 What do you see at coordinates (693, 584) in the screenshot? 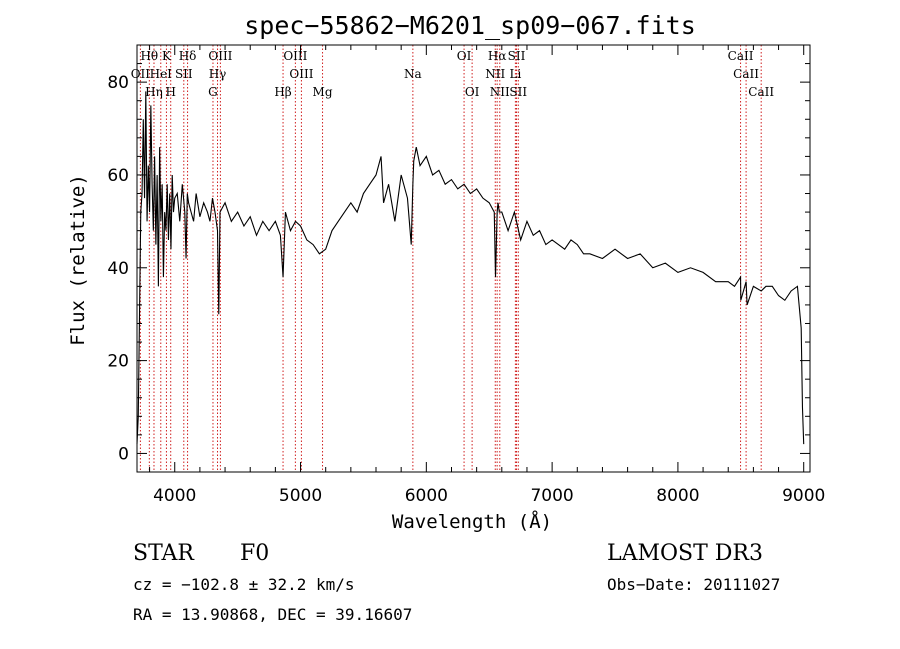
I see `observation-date: Obs−Date: 20111027` at bounding box center [693, 584].